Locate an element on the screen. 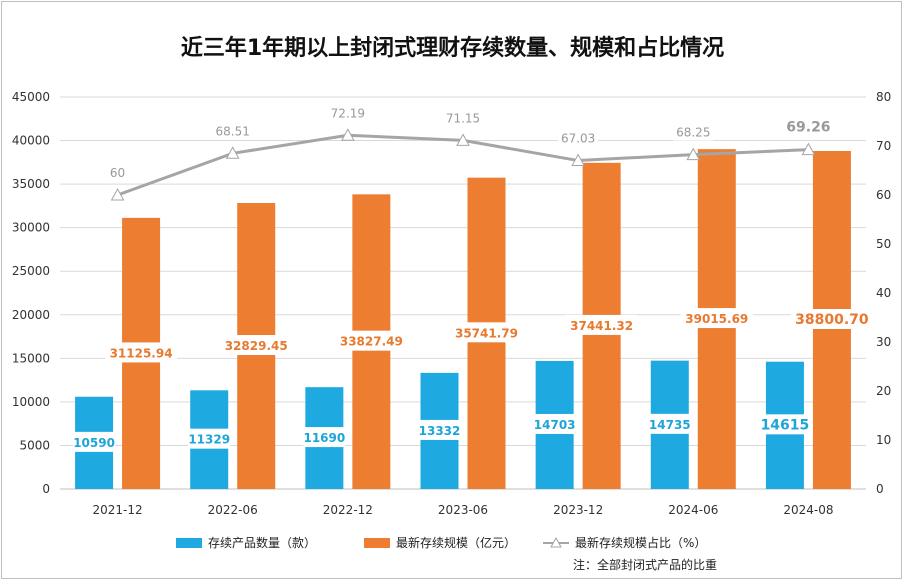 The image size is (905, 582). x-tick-label: 2021-12 is located at coordinates (118, 510).